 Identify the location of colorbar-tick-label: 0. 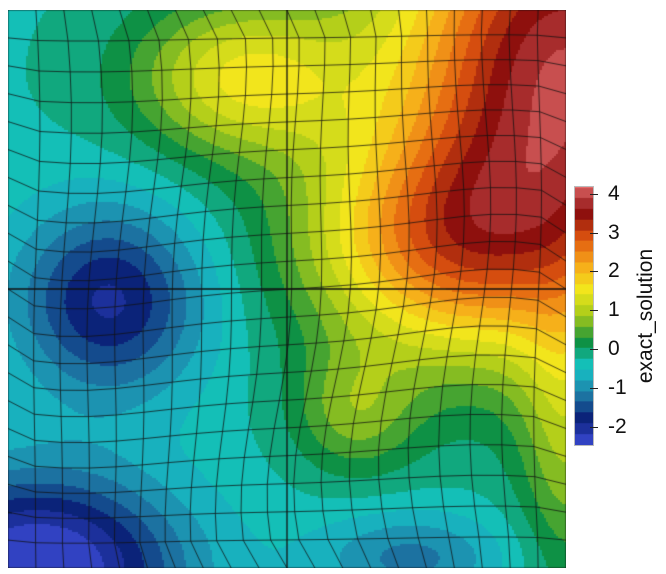
(614, 348).